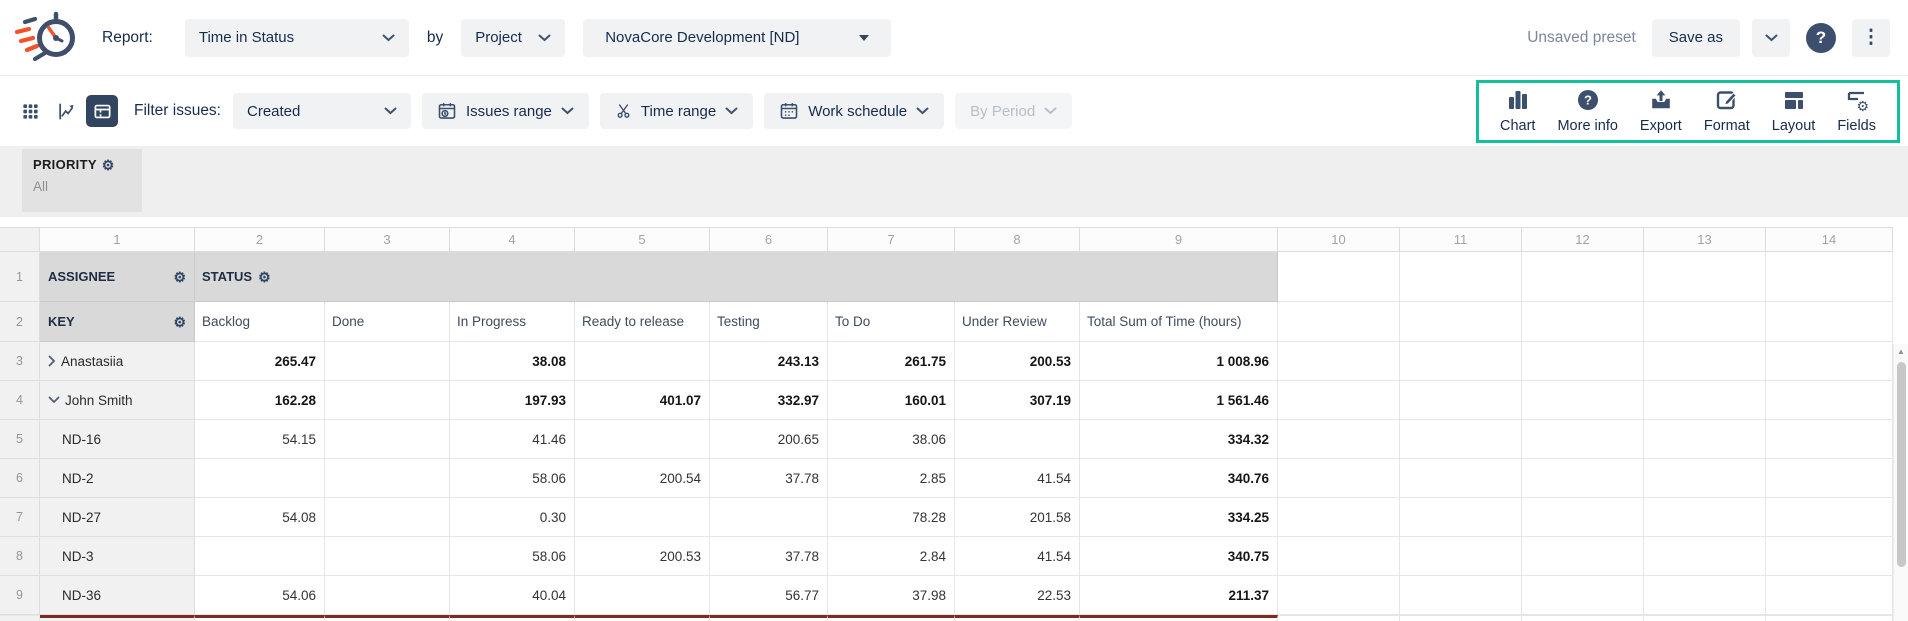  I want to click on value-cell: 22.53, so click(1017, 595).